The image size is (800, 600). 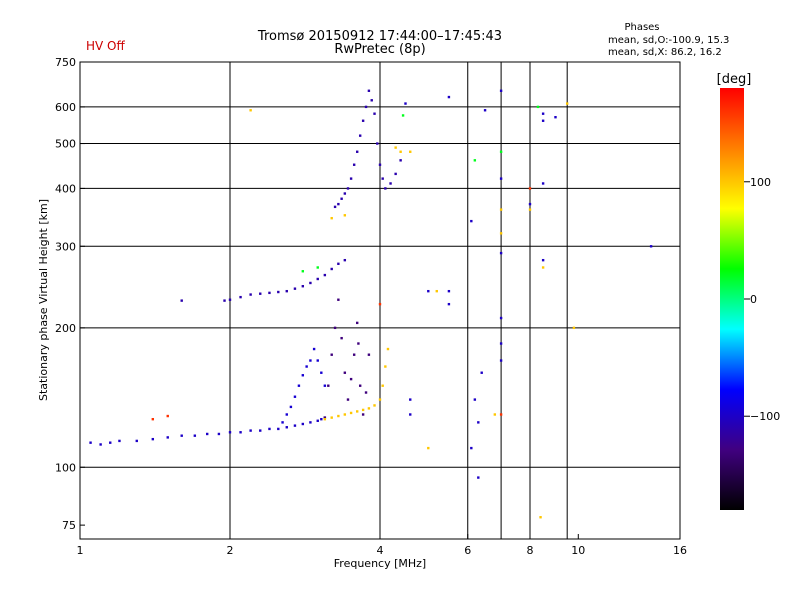 I want to click on y-tick-label: 200, so click(x=65, y=328).